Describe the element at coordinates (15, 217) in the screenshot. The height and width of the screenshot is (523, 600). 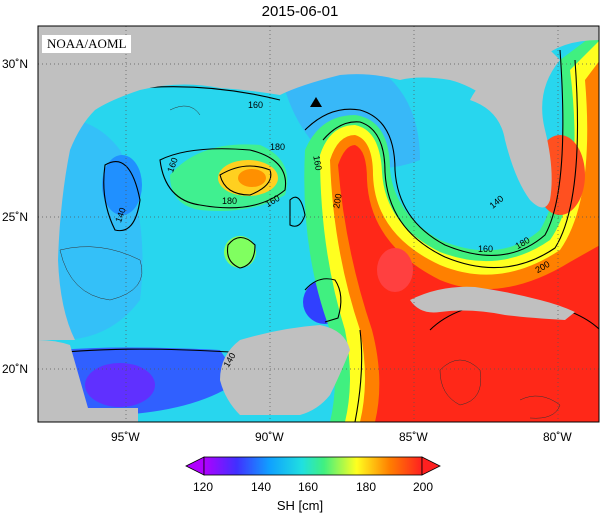
I see `lat-label-25n: 25˚N` at that location.